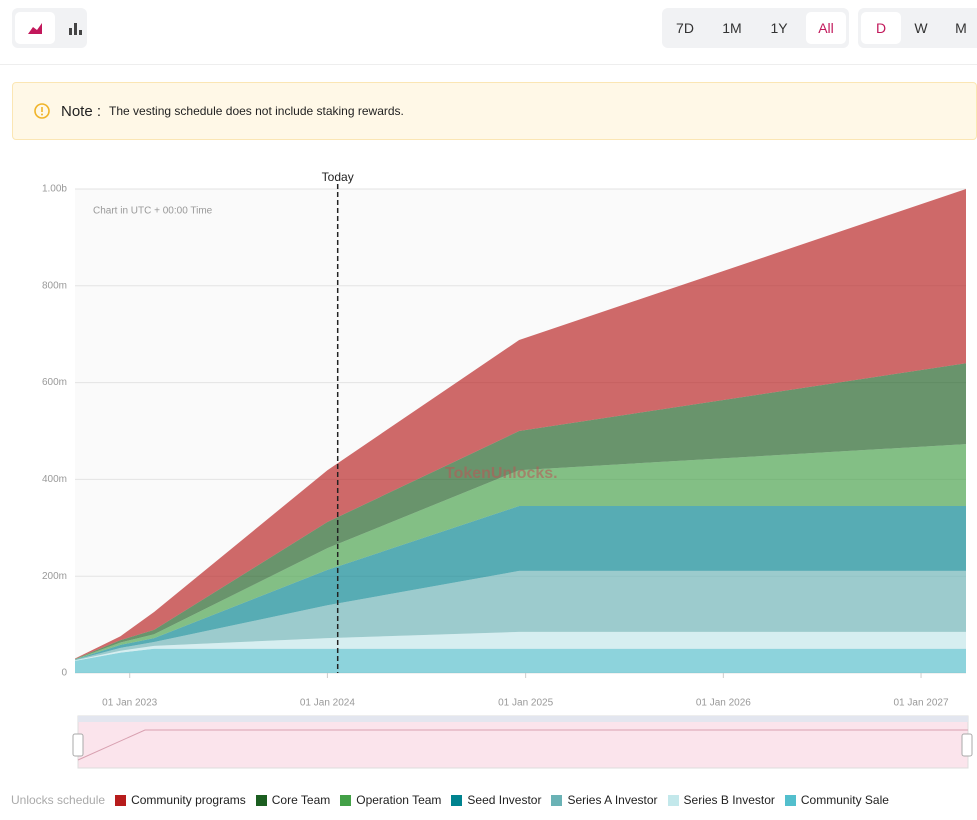 The height and width of the screenshot is (820, 977). Describe the element at coordinates (732, 28) in the screenshot. I see `range-button: 1M` at that location.